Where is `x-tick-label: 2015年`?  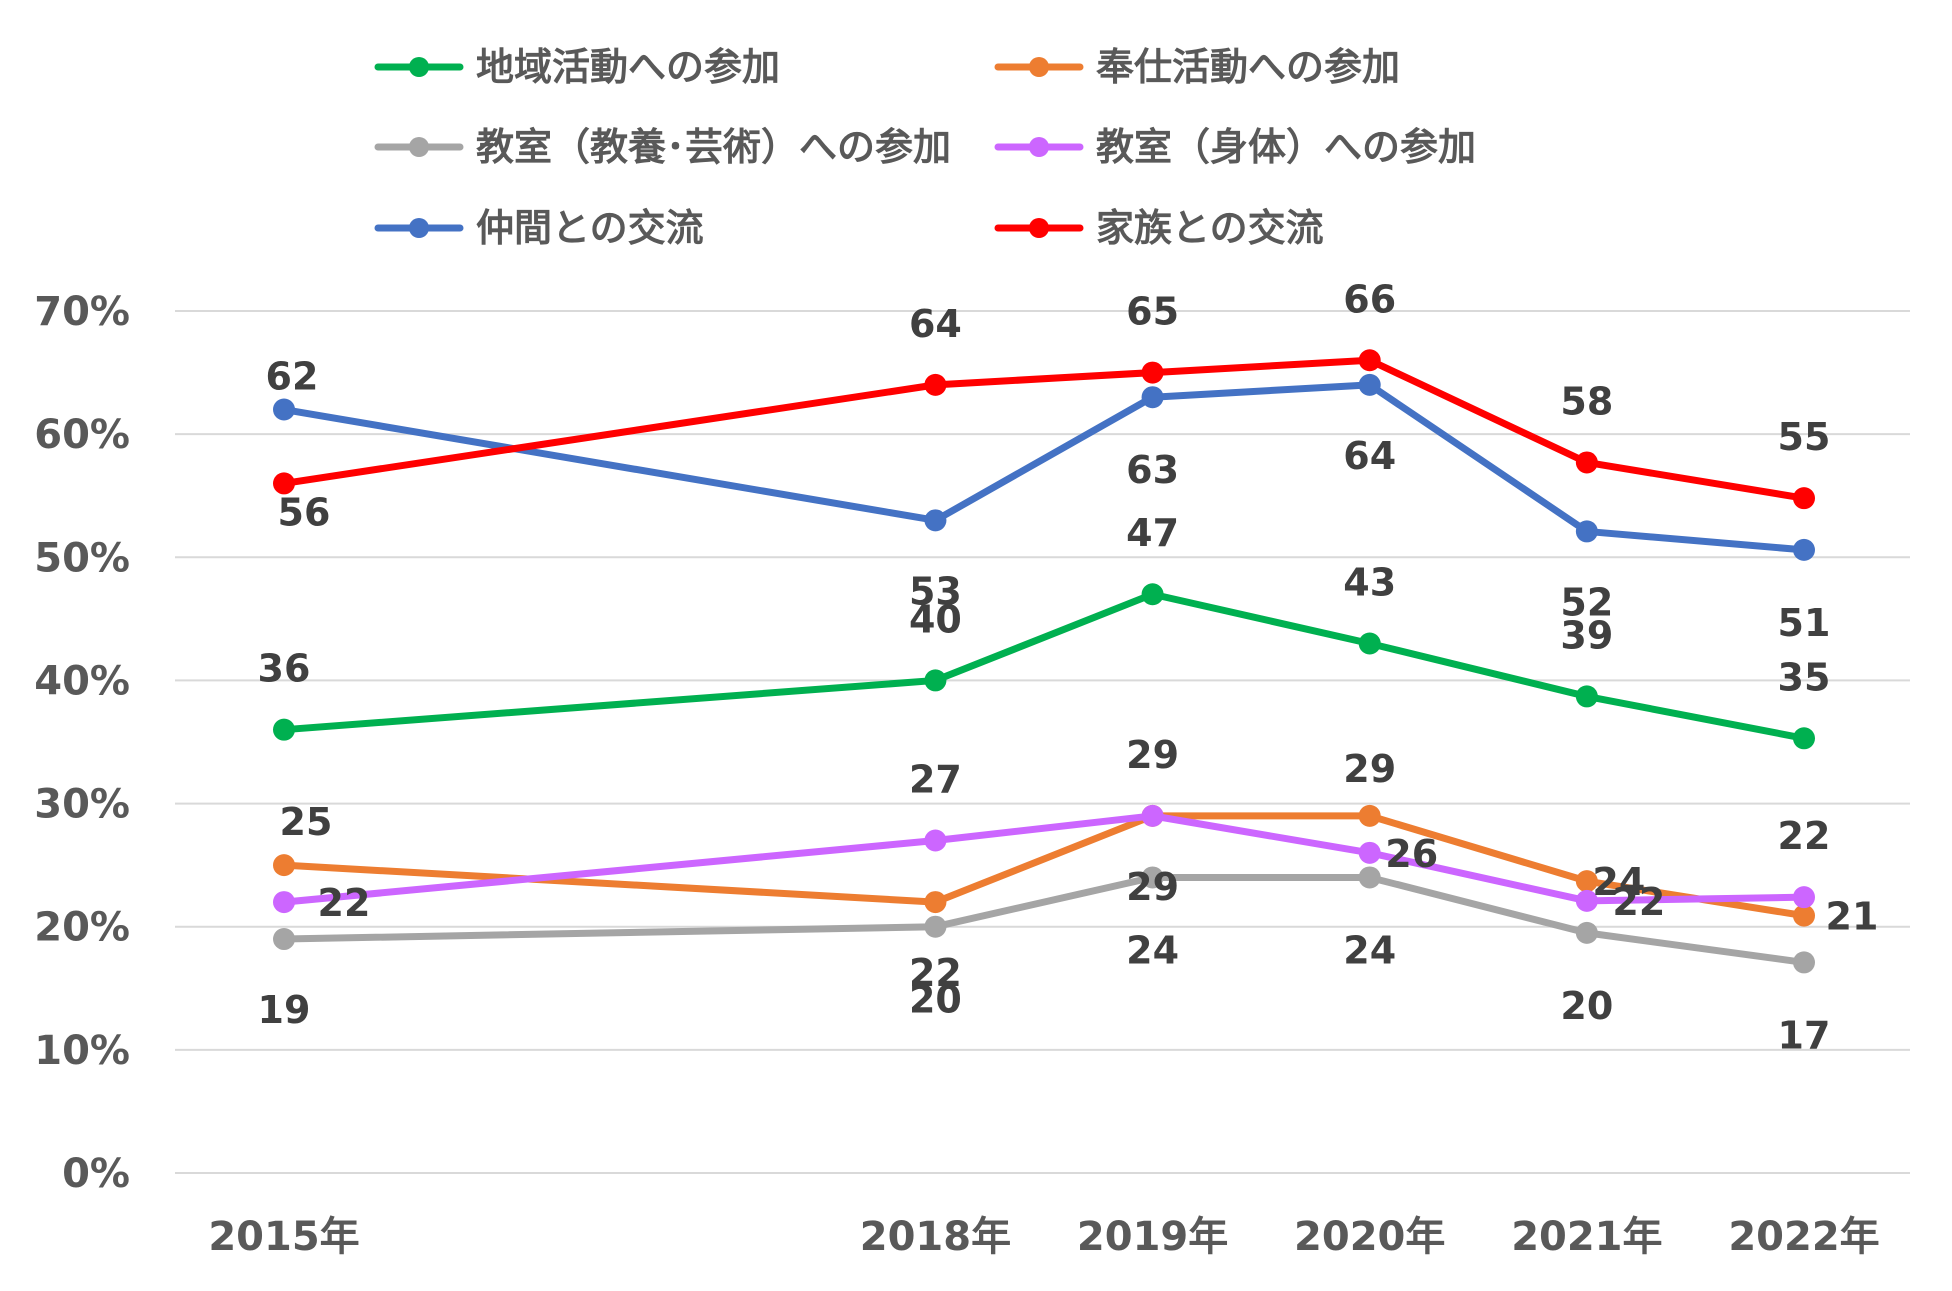
x-tick-label: 2015年 is located at coordinates (283, 1237).